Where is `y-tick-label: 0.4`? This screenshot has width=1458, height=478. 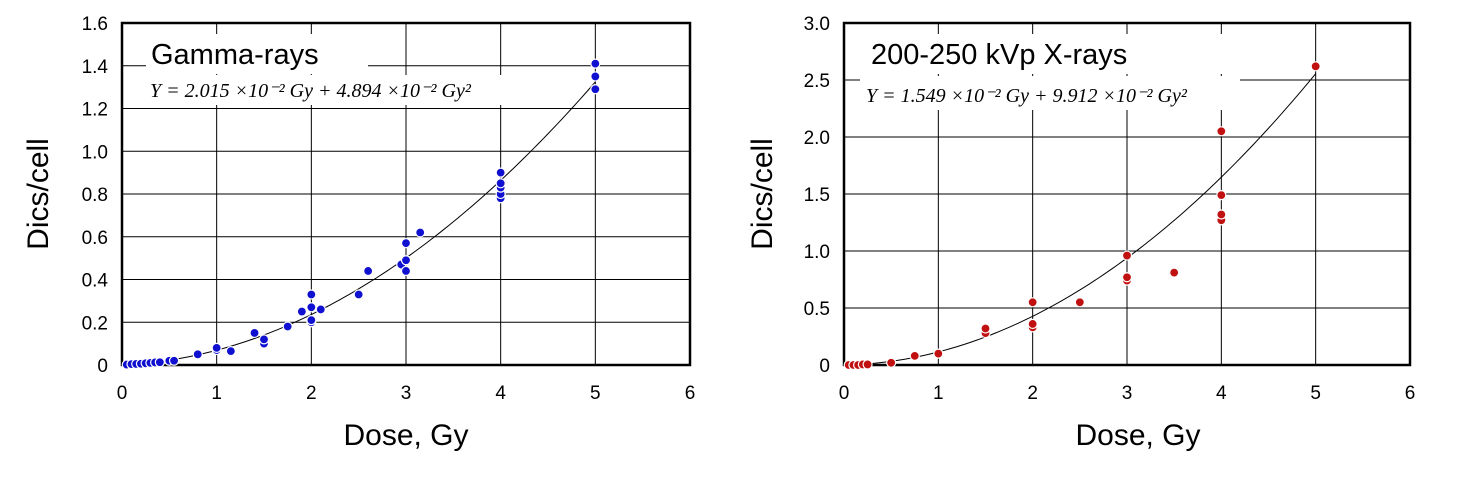
y-tick-label: 0.4 is located at coordinates (95, 281).